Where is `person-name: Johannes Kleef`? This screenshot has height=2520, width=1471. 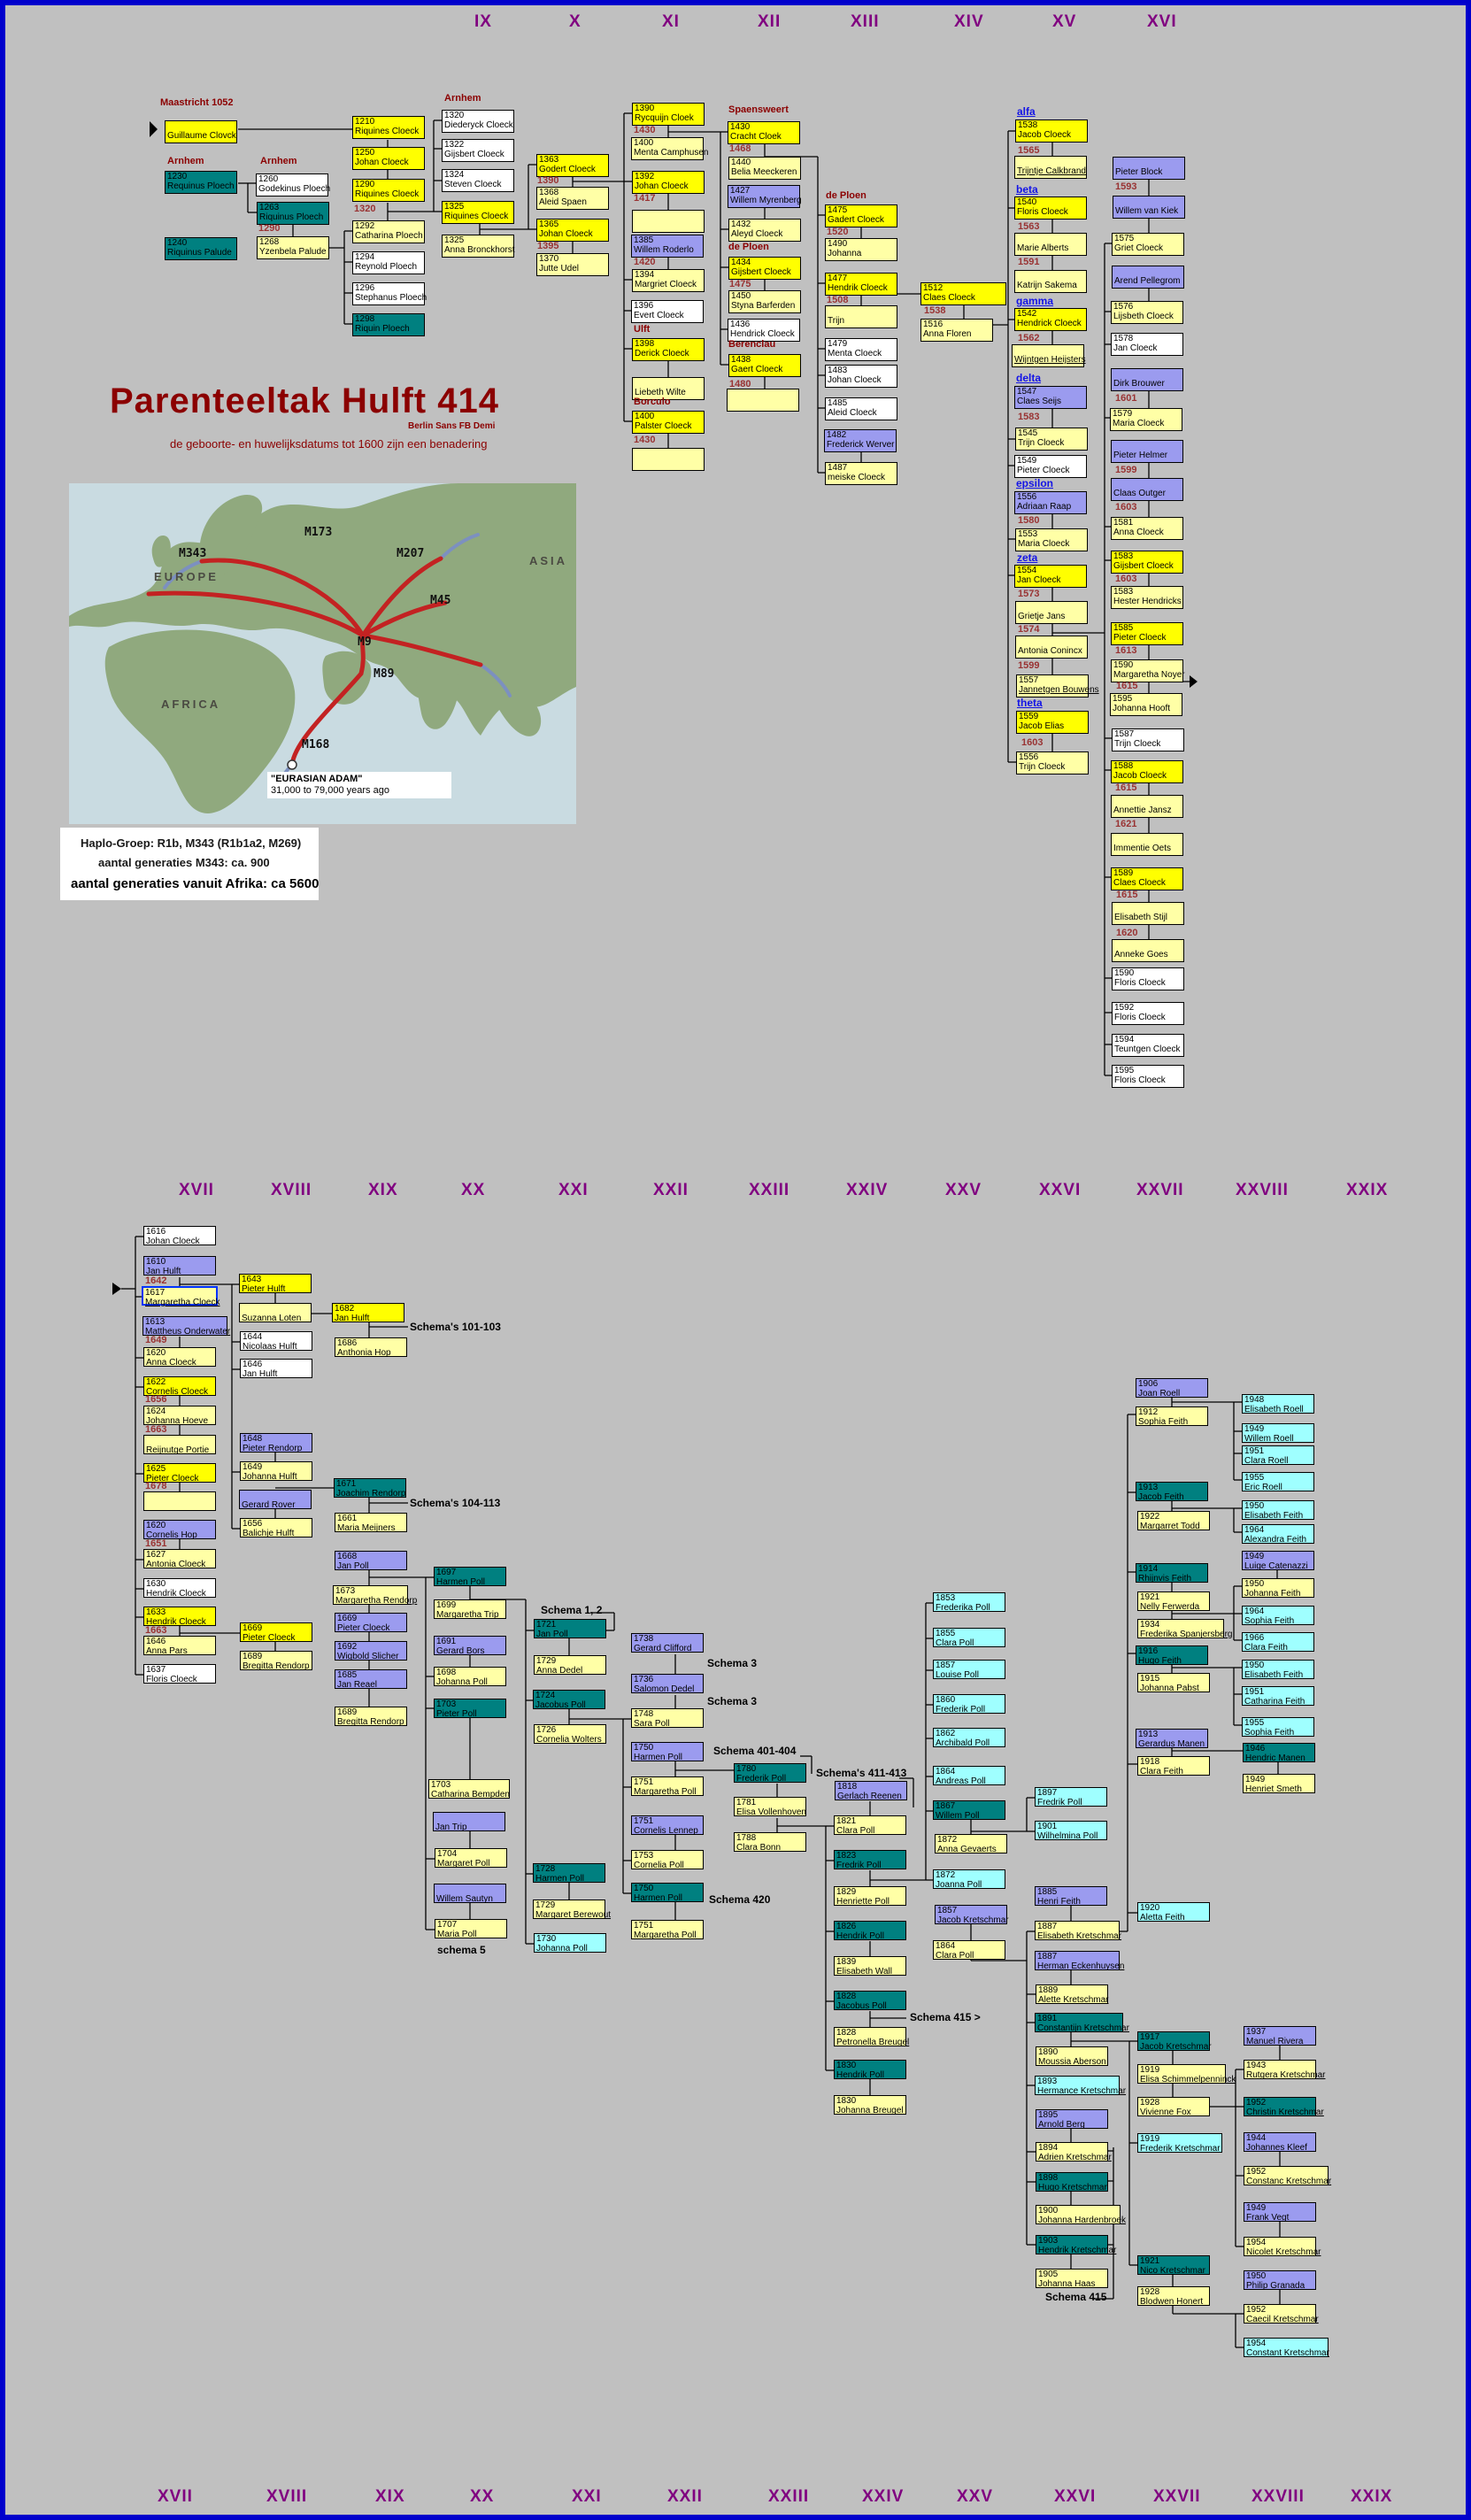
person-name: Johannes Kleef is located at coordinates (1276, 2148).